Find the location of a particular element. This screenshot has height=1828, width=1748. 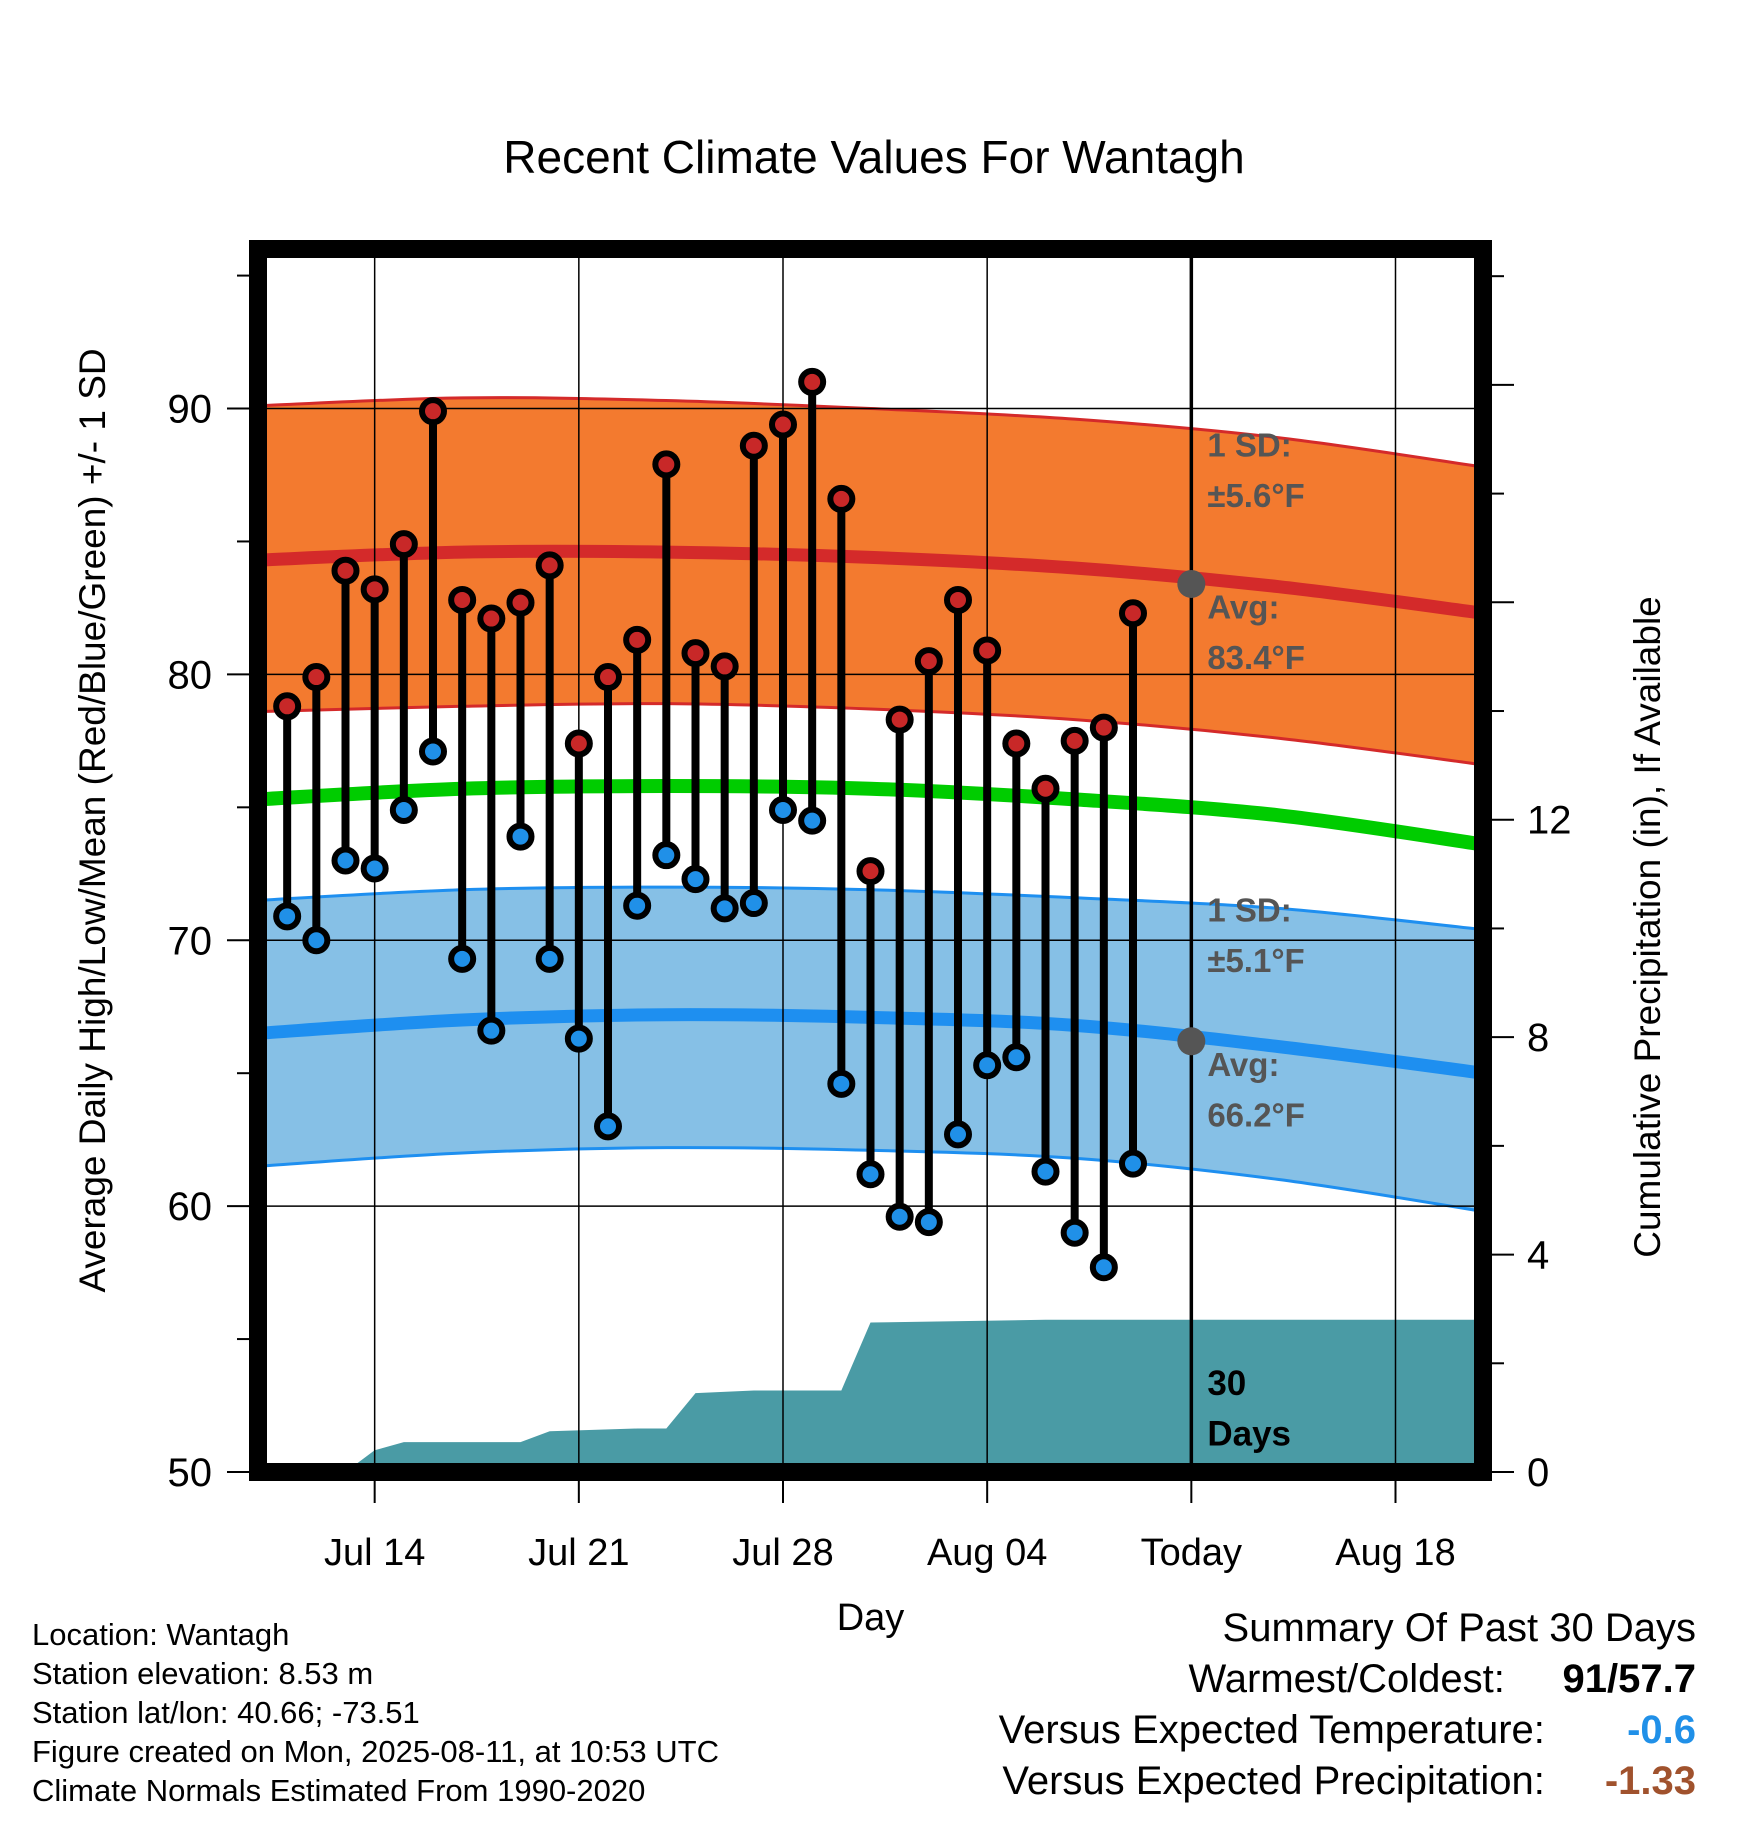

days-word-label: Days is located at coordinates (1249, 1433).